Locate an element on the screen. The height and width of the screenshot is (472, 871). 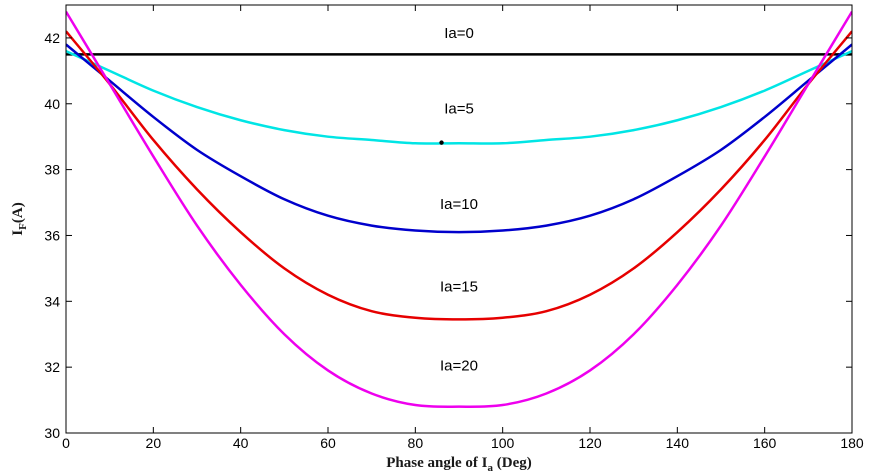
x-tick-label: 0 is located at coordinates (66, 443).